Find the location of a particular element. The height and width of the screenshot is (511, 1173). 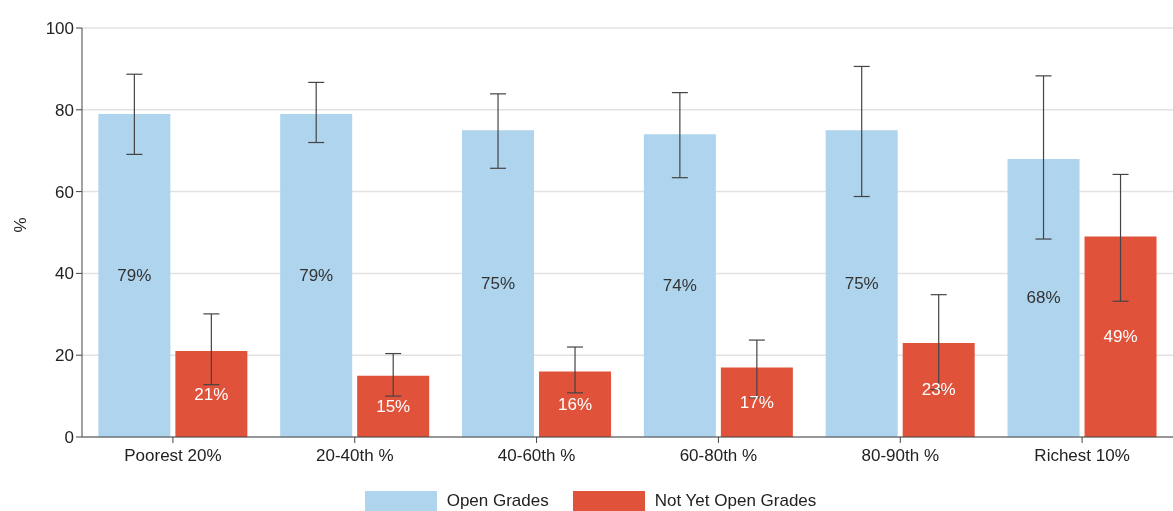

x-tick-label: 40-60th % is located at coordinates (536, 456).